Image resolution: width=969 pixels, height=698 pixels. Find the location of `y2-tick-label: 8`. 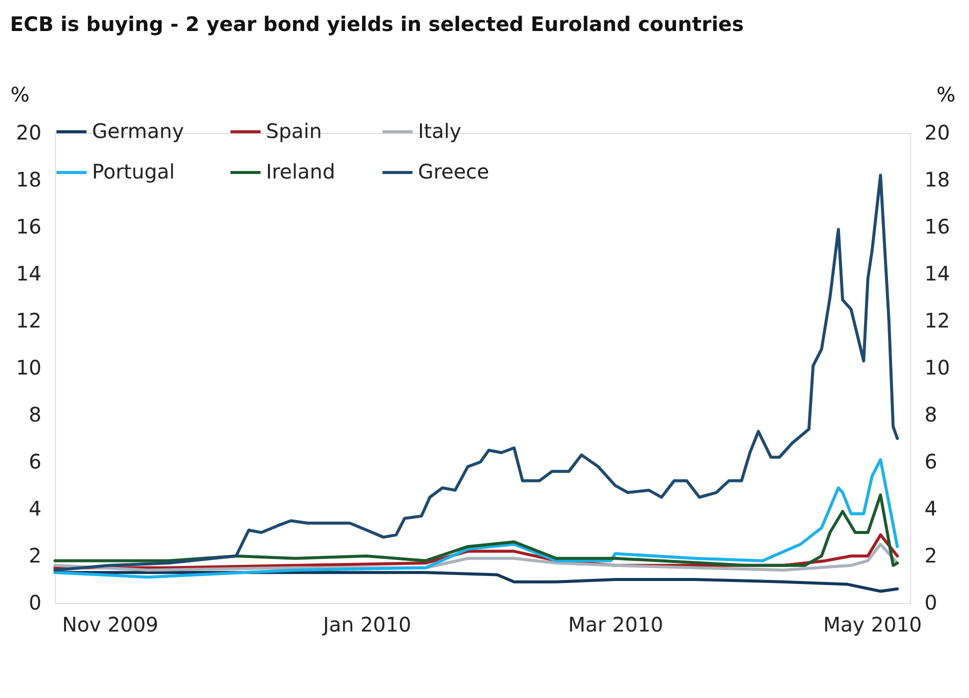

y2-tick-label: 8 is located at coordinates (931, 414).